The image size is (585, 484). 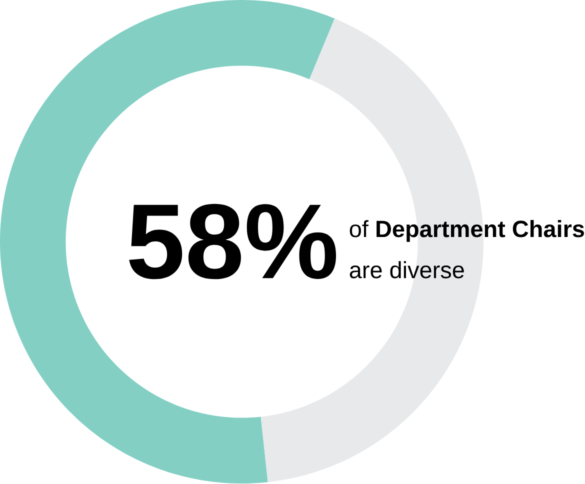 What do you see at coordinates (467, 231) in the screenshot?
I see `text: of Department Chairs` at bounding box center [467, 231].